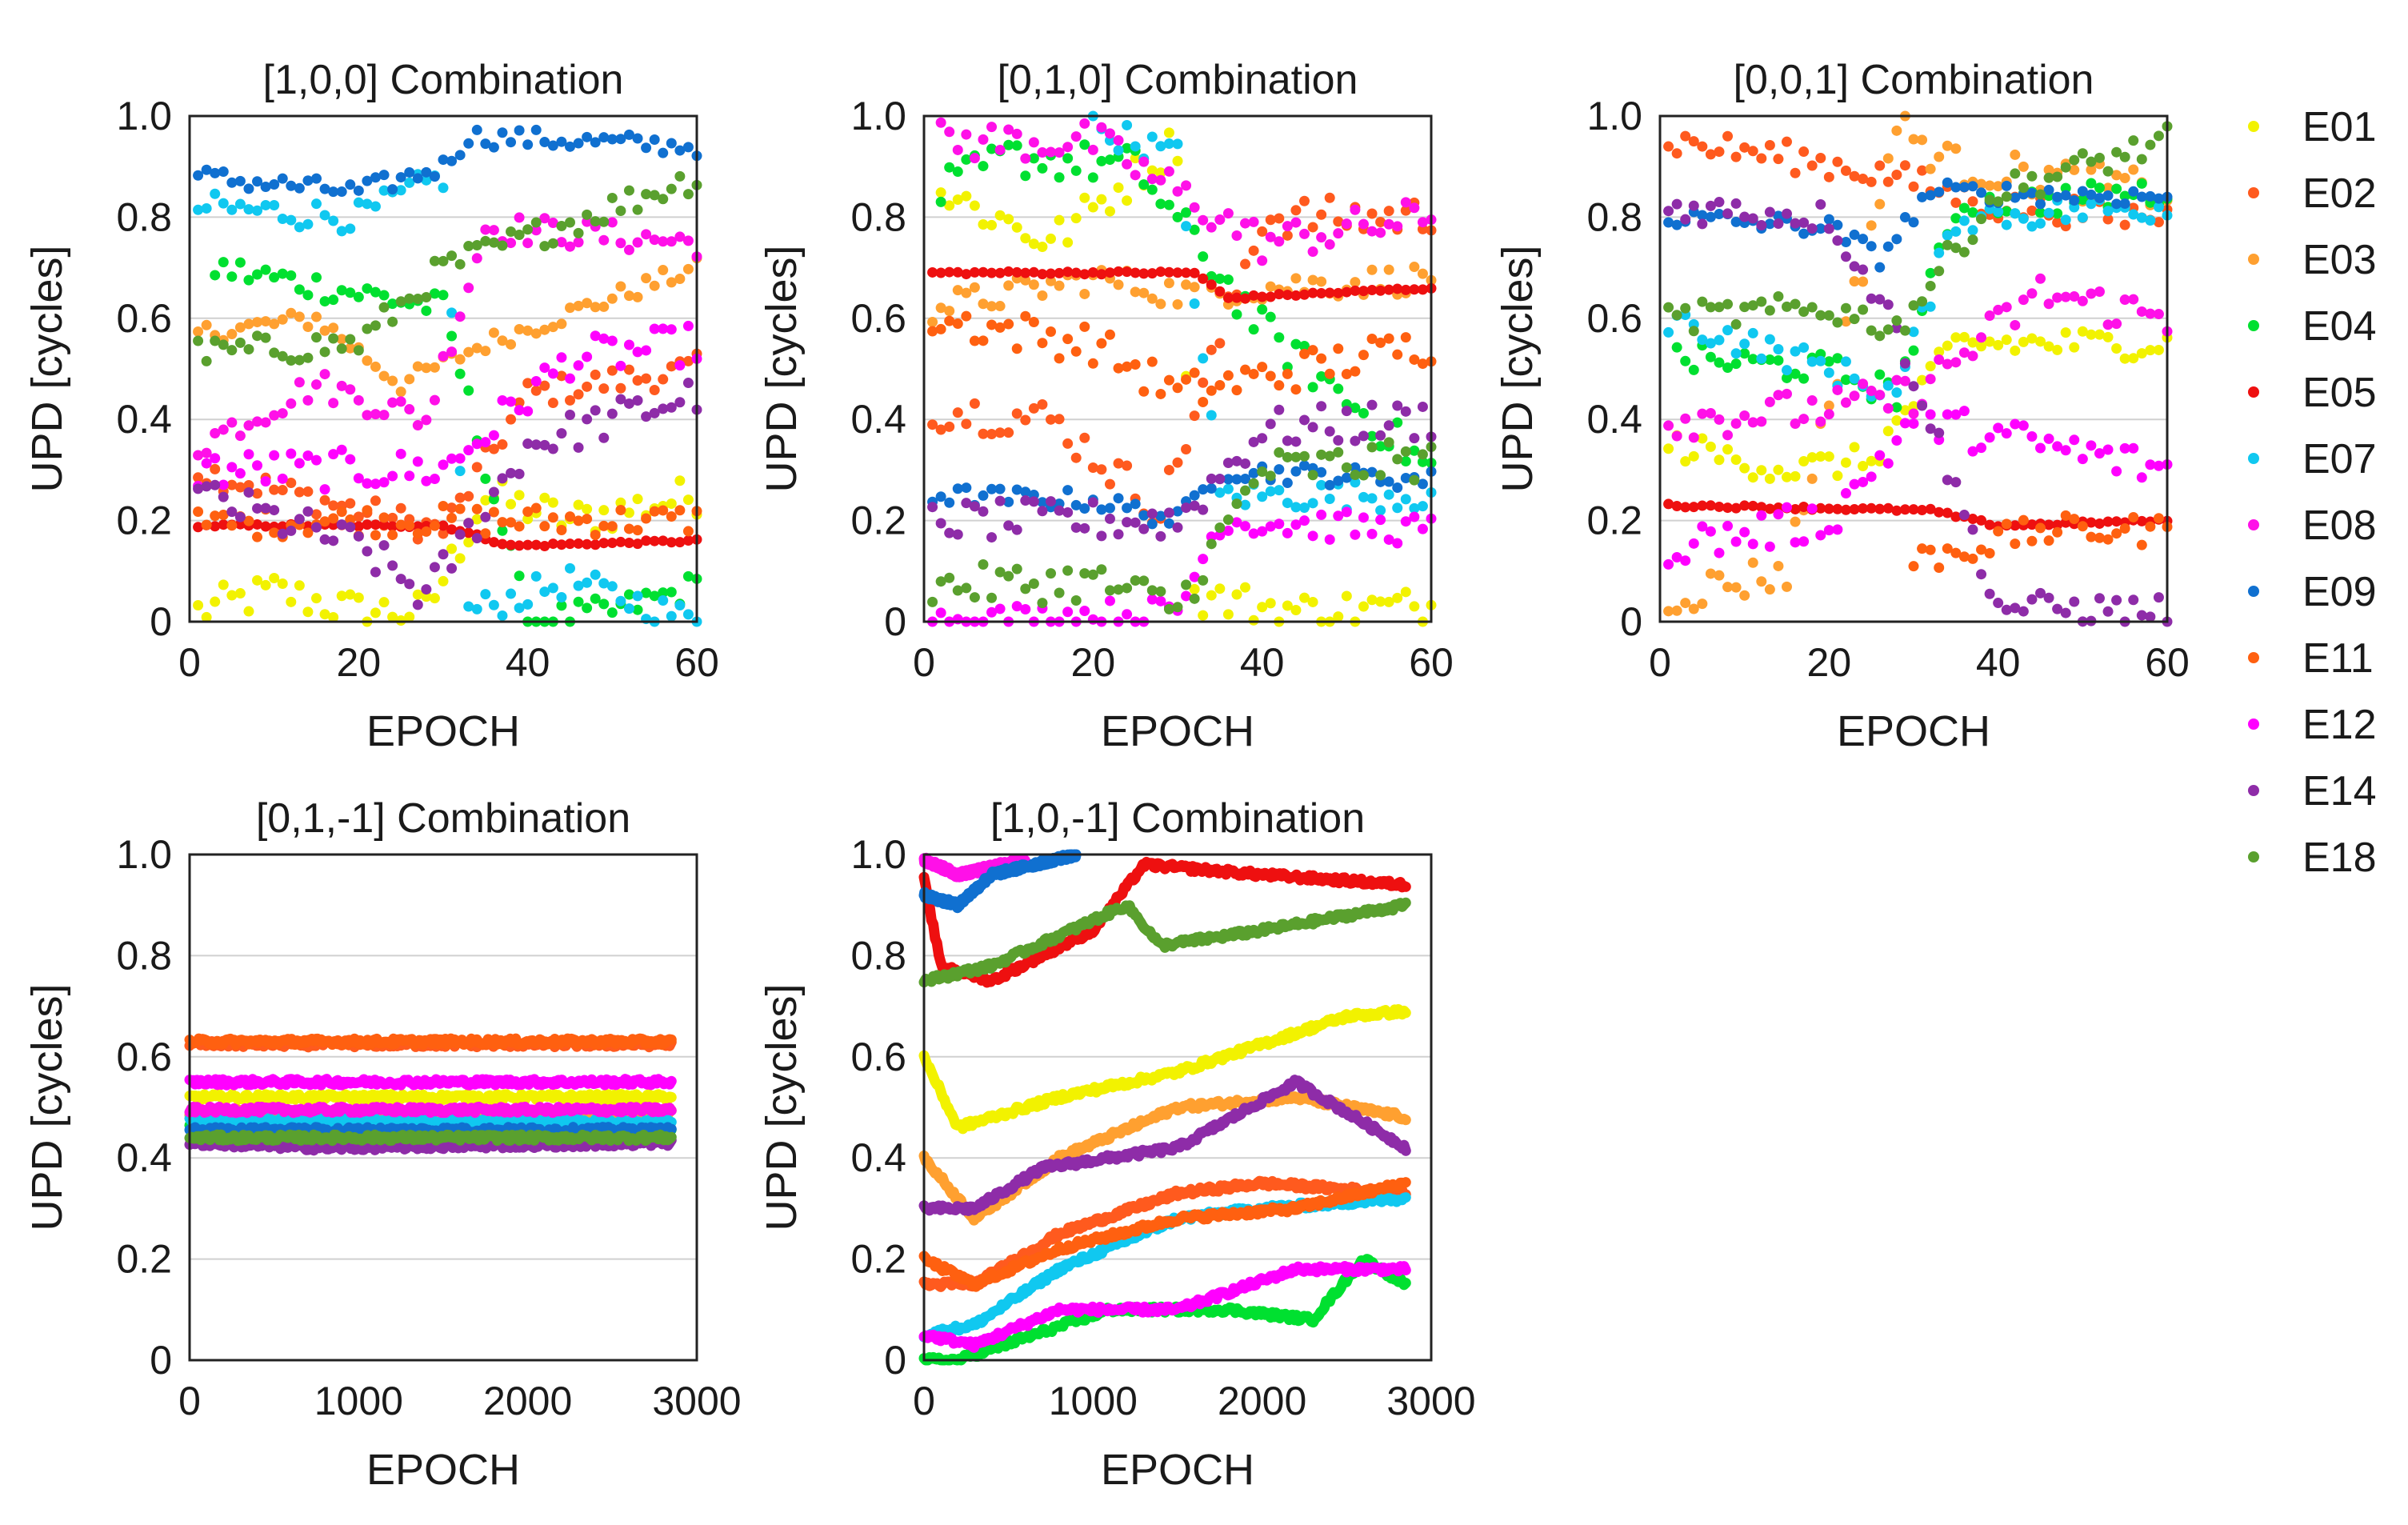  I want to click on x-axis-label: EPOCH, so click(1177, 731).